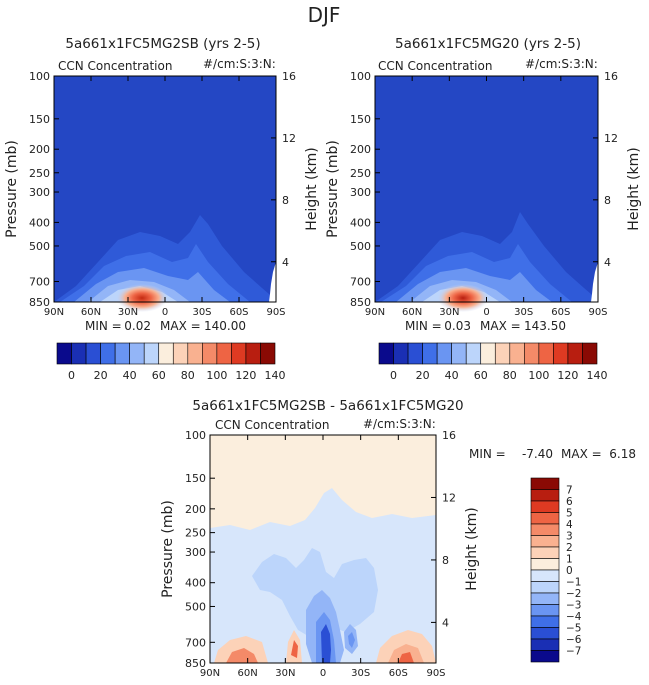 This screenshot has height=685, width=649. Describe the element at coordinates (312, 188) in the screenshot. I see `panel-1-ylabel2: Height (km)` at that location.